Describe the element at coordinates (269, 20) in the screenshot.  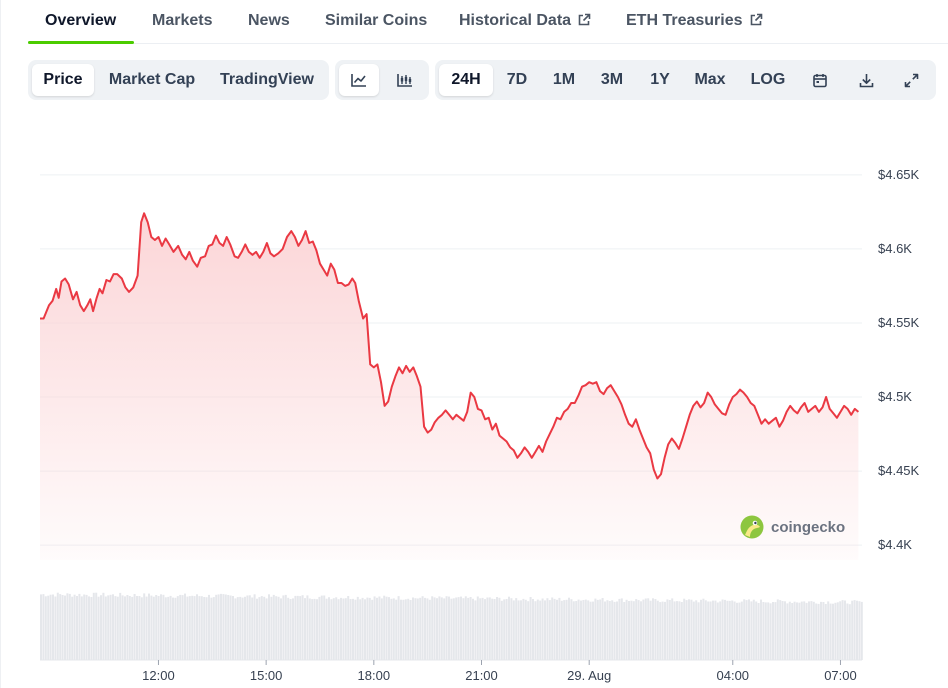
I see `tab-news: News` at that location.